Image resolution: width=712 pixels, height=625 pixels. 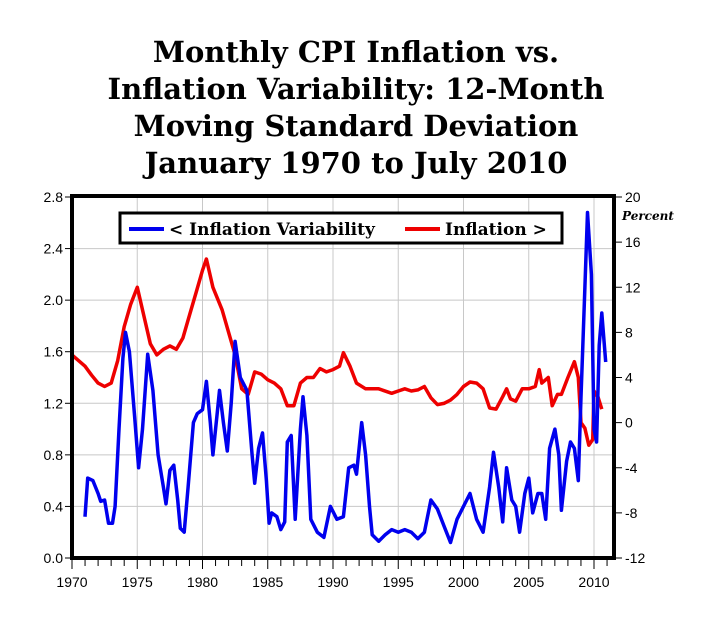 What do you see at coordinates (356, 89) in the screenshot?
I see `chart-title-line: Inflation Variability: 12-Month` at bounding box center [356, 89].